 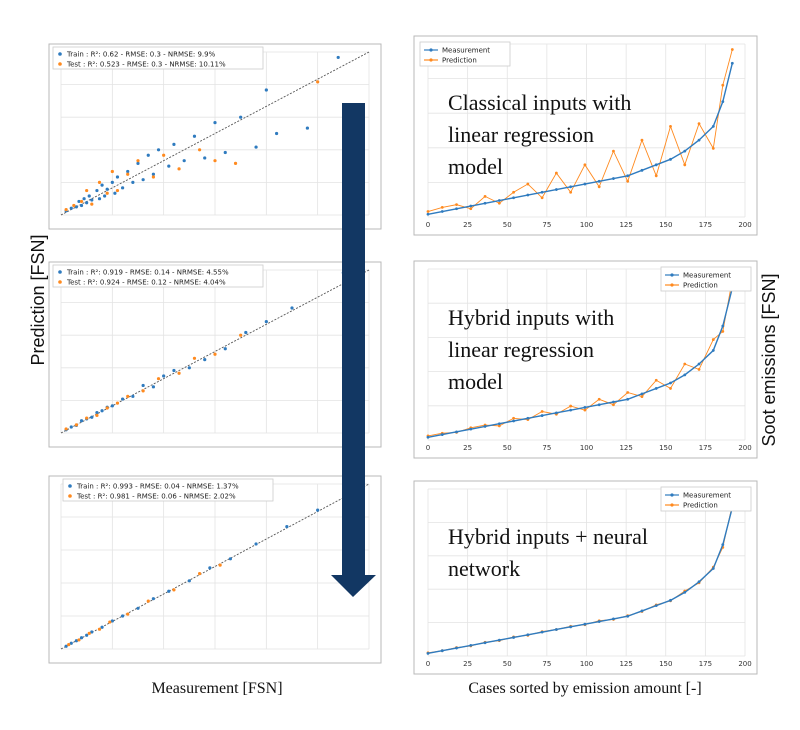 What do you see at coordinates (484, 568) in the screenshot?
I see `panel-caption-line: network` at bounding box center [484, 568].